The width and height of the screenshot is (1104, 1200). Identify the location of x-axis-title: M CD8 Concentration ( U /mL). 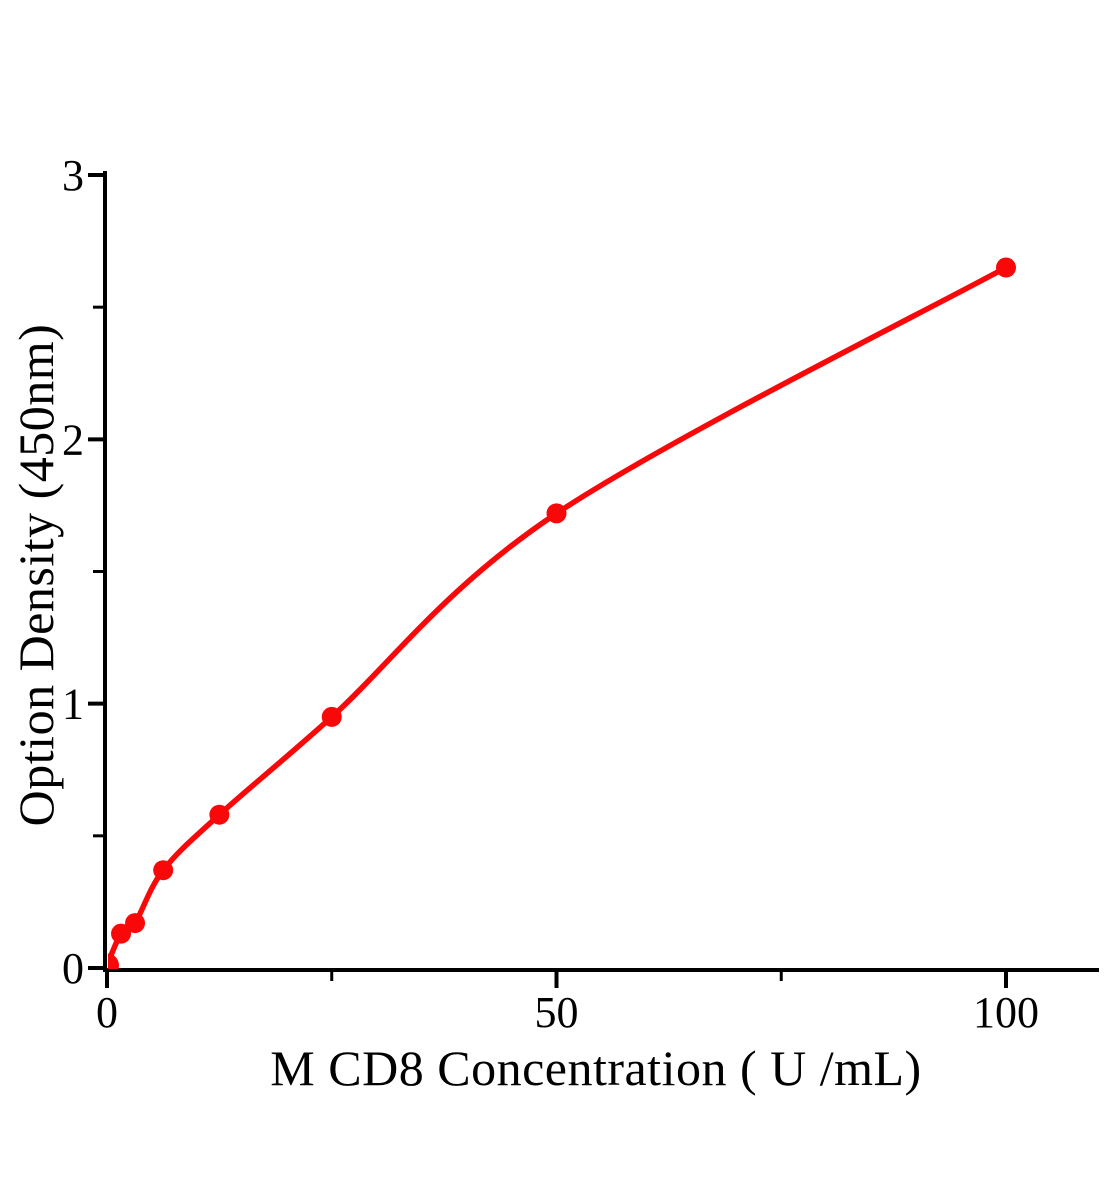
(596, 1068).